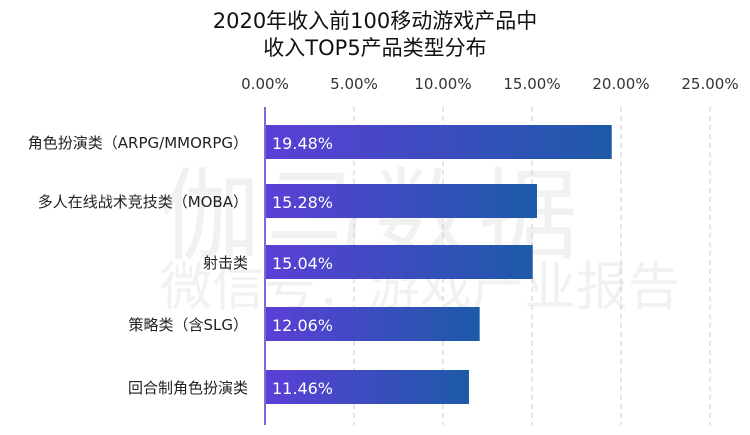 Image resolution: width=750 pixels, height=435 pixels. I want to click on data-label: 15.28%, so click(302, 202).